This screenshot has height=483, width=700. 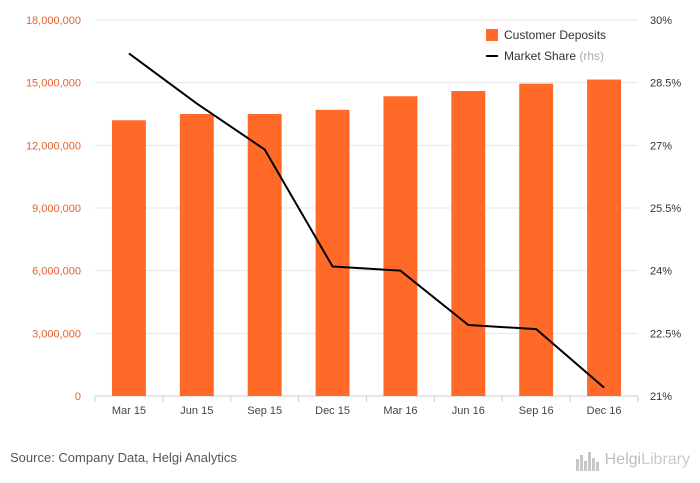 I want to click on brand-name-part1: Helgi, so click(x=623, y=459).